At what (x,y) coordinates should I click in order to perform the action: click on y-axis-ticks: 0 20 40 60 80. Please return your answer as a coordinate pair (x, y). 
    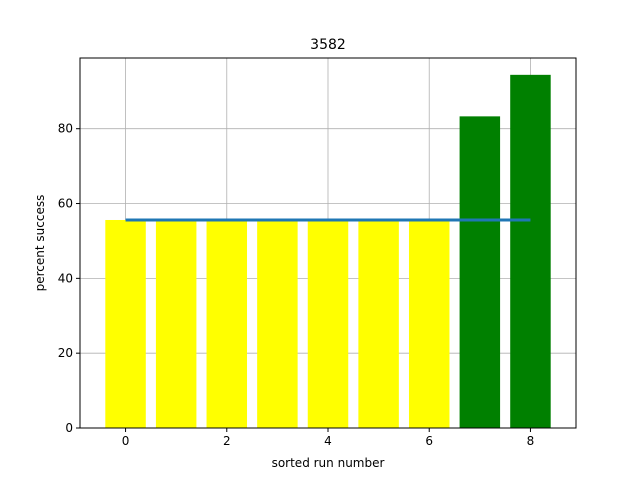
    Looking at the image, I should click on (69, 278).